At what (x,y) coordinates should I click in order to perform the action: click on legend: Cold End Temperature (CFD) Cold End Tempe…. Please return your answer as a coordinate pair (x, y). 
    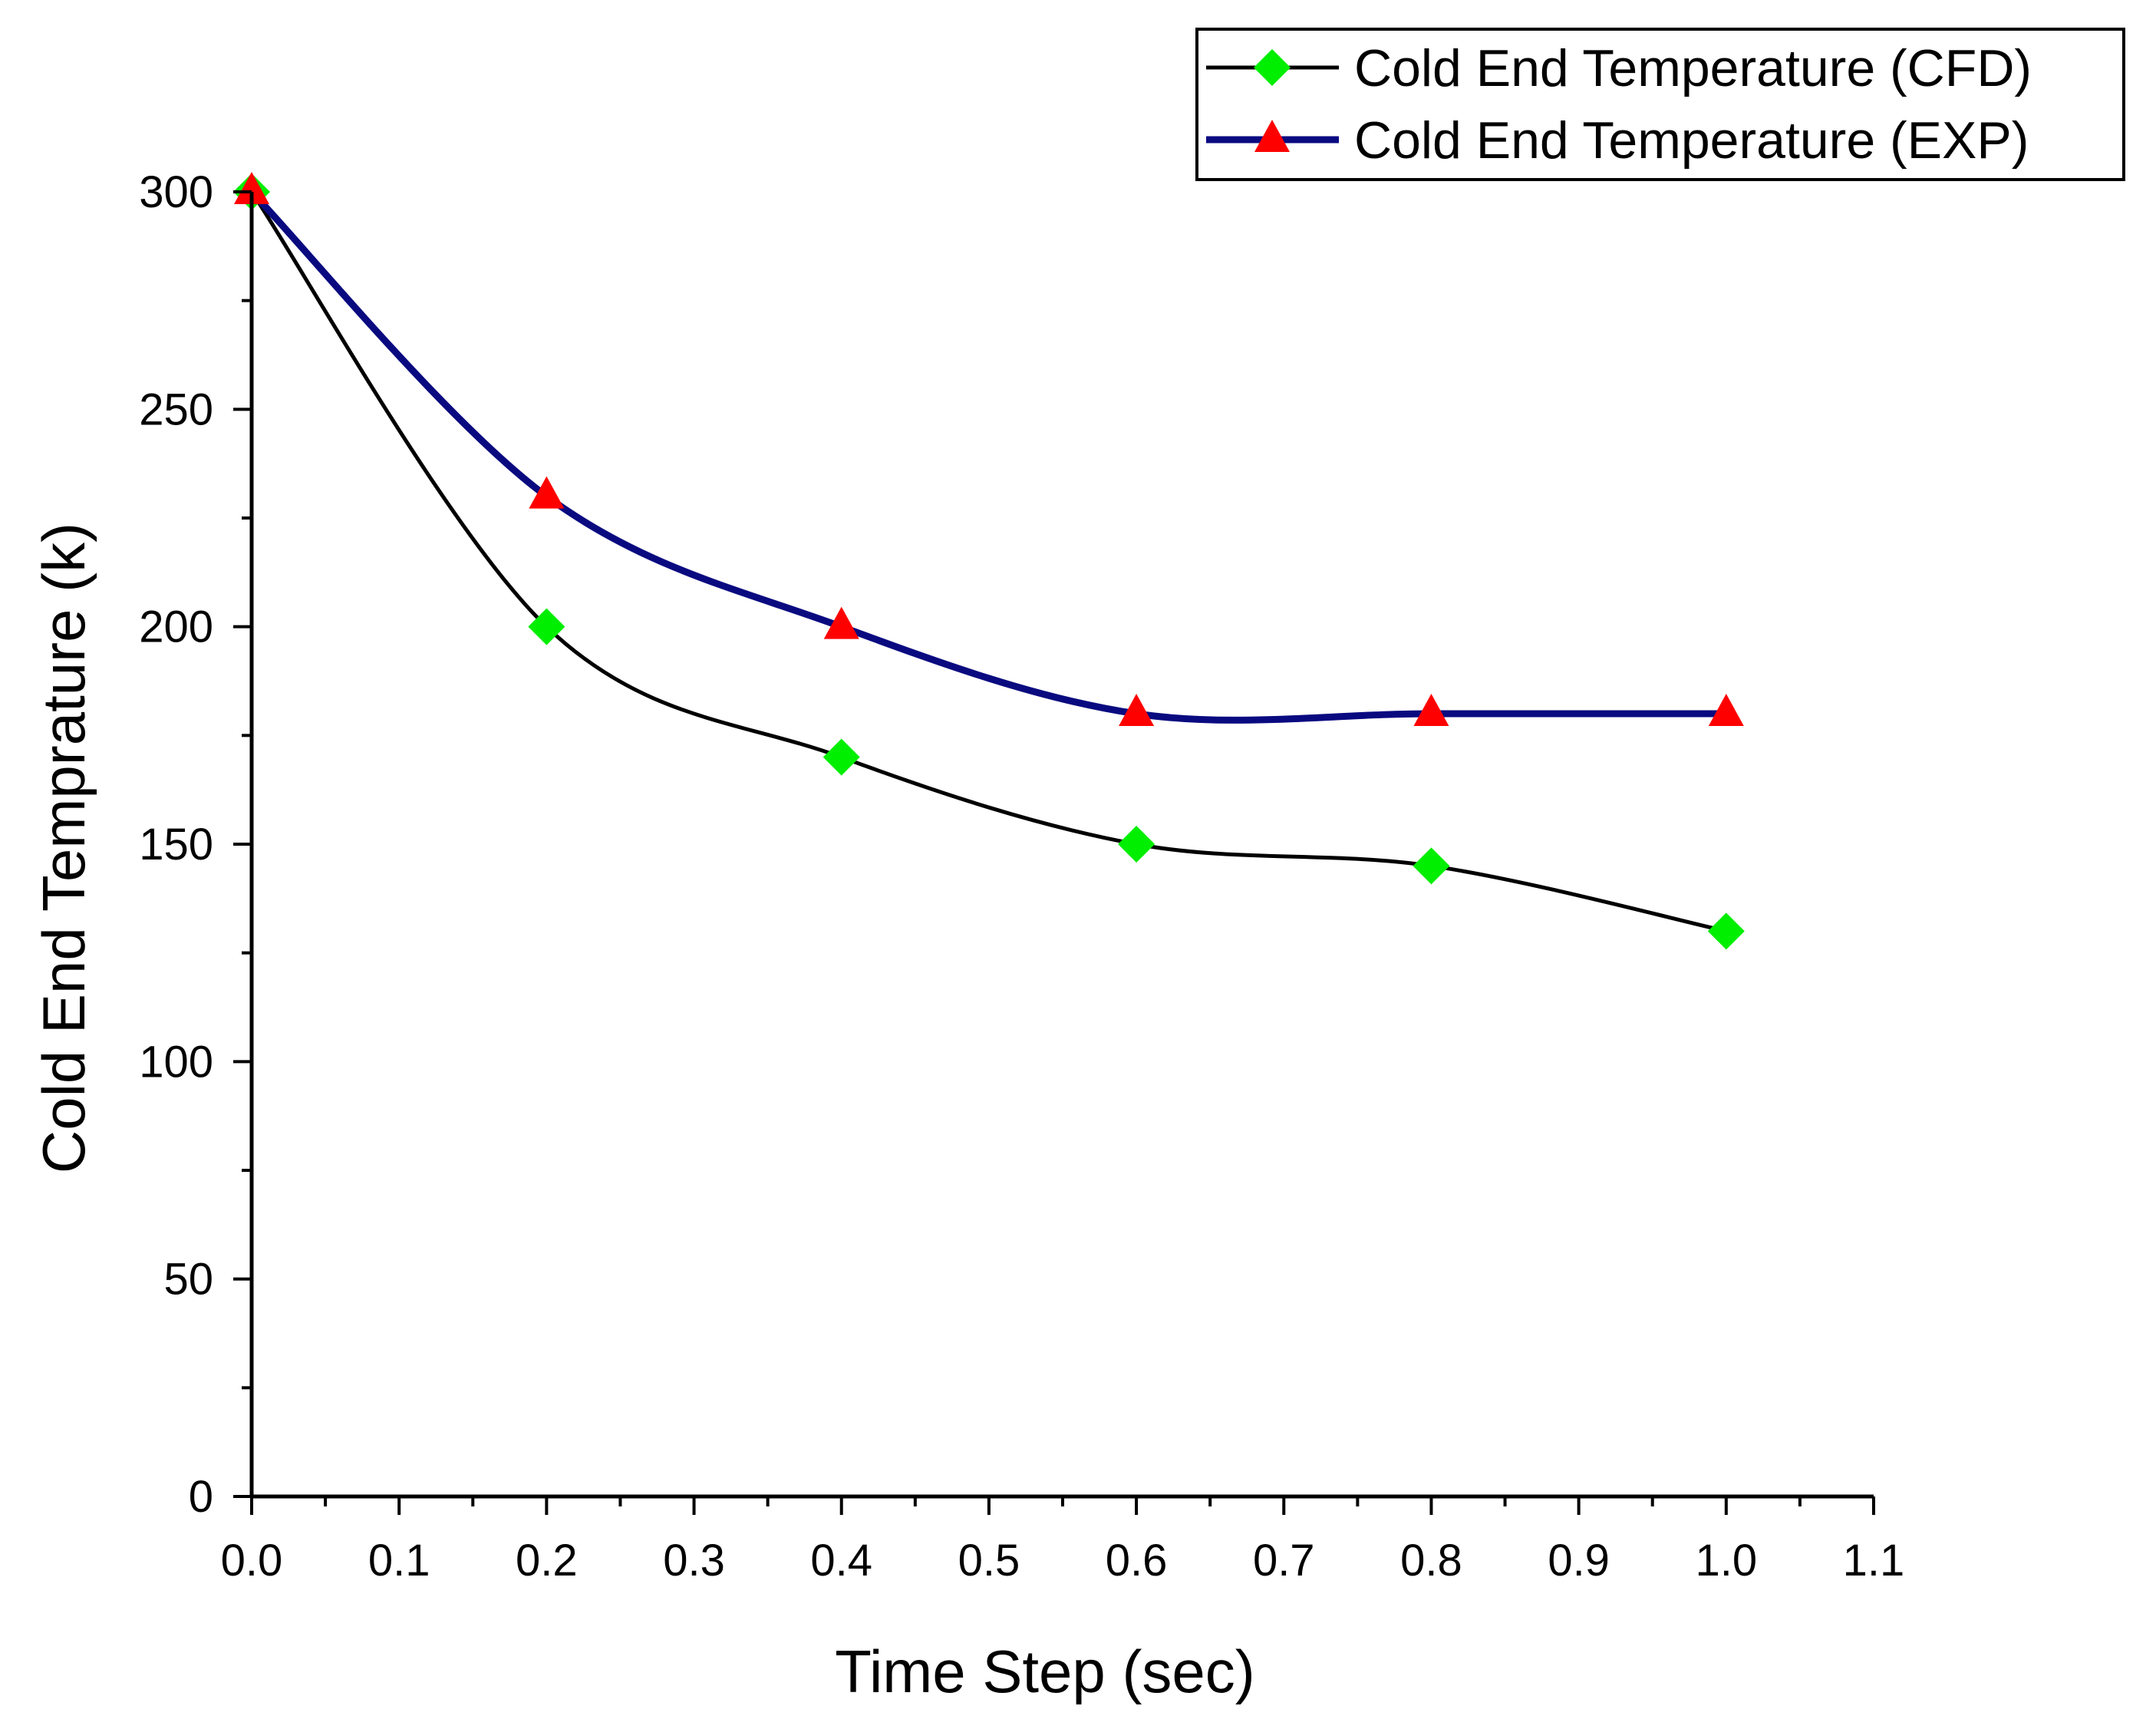
    Looking at the image, I should click on (1660, 104).